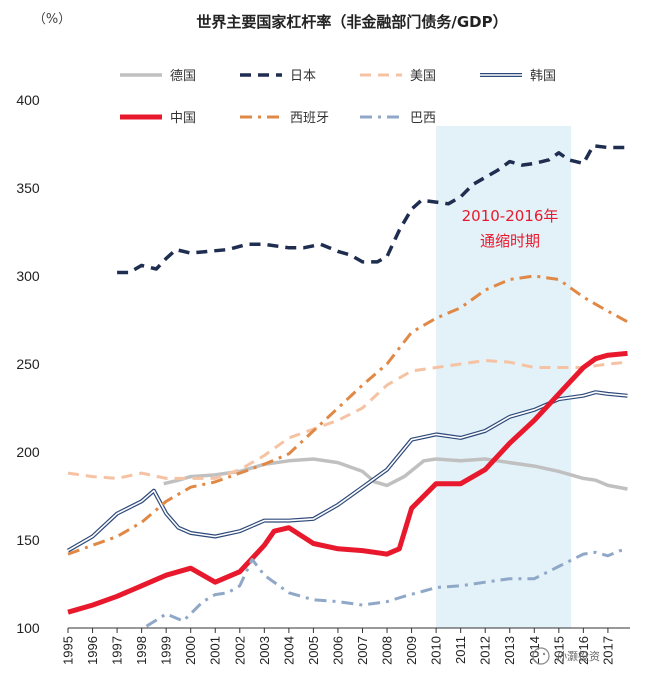 The width and height of the screenshot is (650, 683). Describe the element at coordinates (313, 650) in the screenshot. I see `x-tick-label: 2005` at that location.